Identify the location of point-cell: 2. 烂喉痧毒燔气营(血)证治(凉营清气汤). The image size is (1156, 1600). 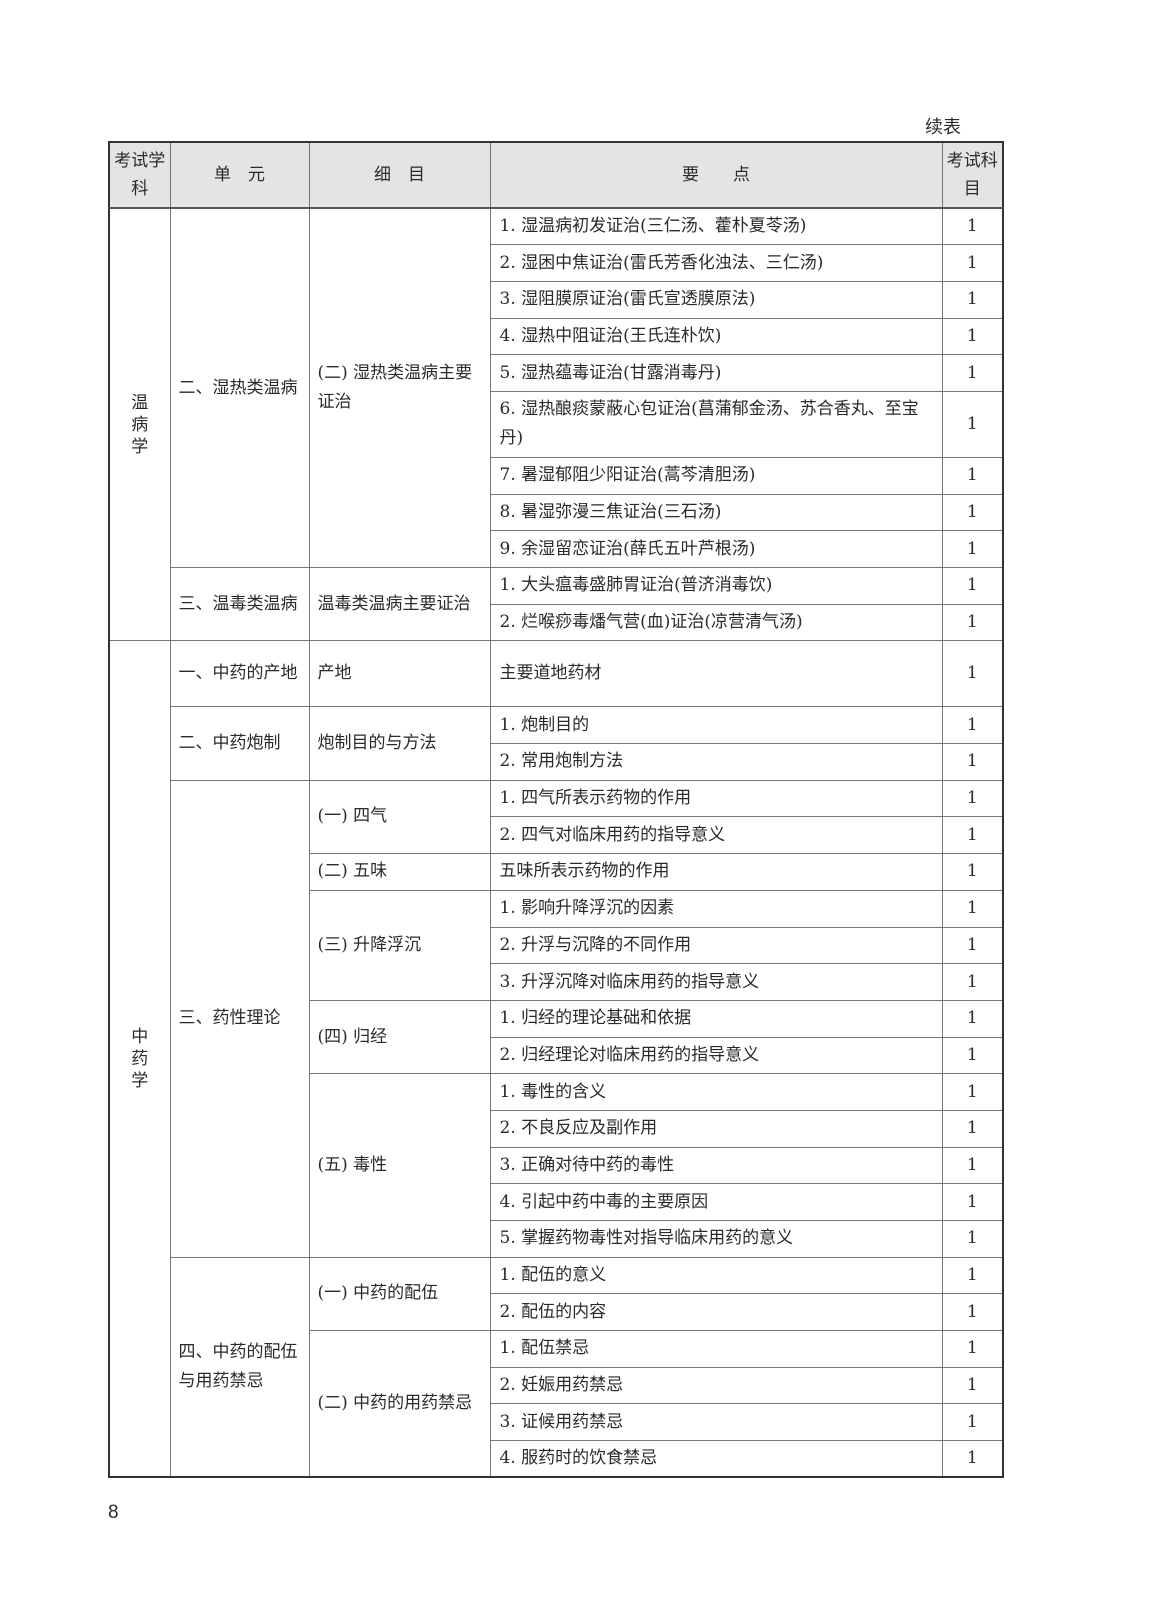
(716, 622).